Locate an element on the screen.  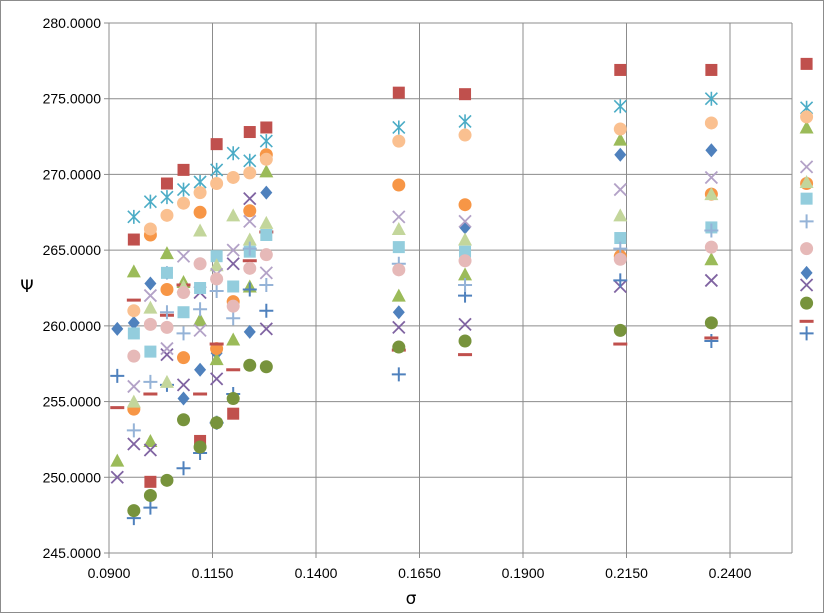
x-tick-label: 0.2150 is located at coordinates (626, 573).